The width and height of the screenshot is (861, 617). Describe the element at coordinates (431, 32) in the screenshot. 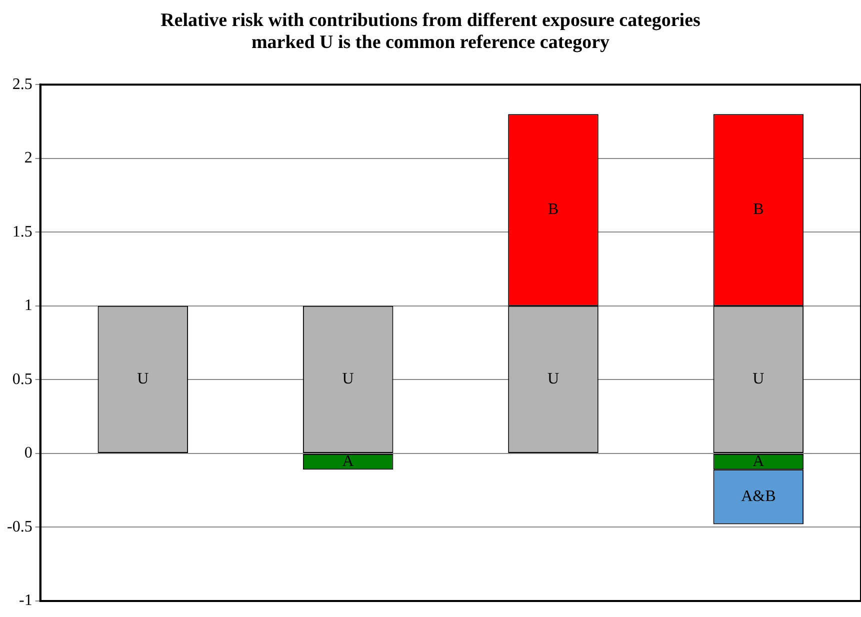

I see `chart-title: Relative risk with contributions from different exposure categories marked U is the common reference category` at that location.